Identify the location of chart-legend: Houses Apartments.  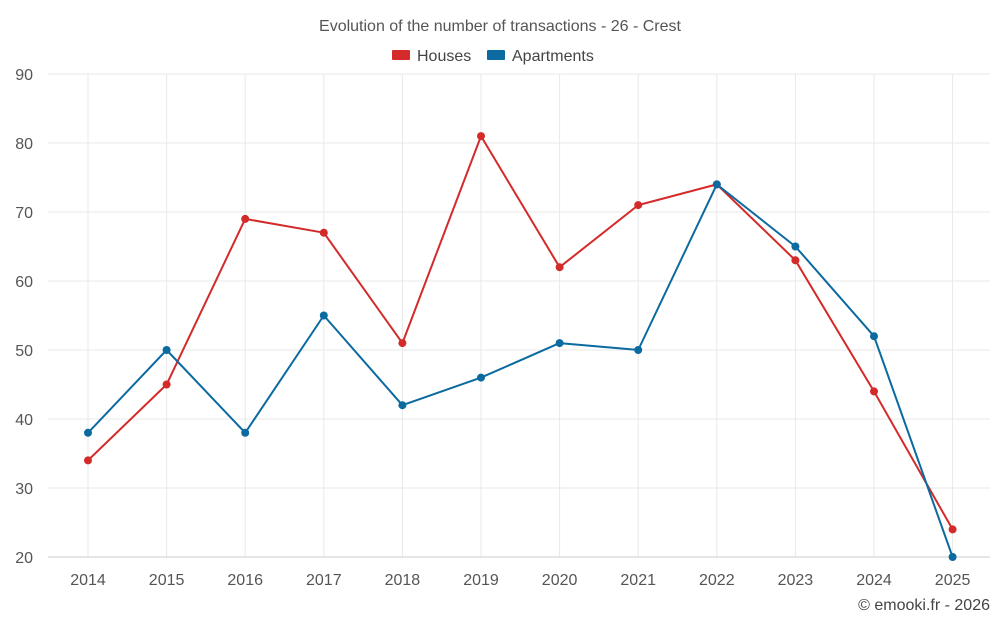
(493, 56).